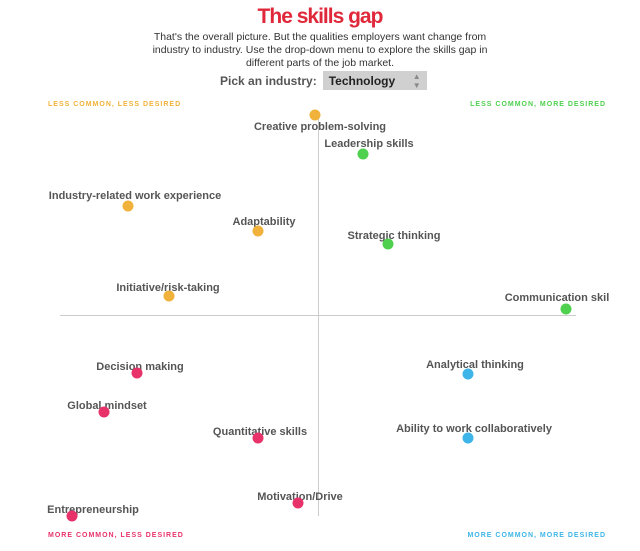 The width and height of the screenshot is (640, 551). Describe the element at coordinates (168, 288) in the screenshot. I see `data-point-label: Initiative/risk-taking` at that location.